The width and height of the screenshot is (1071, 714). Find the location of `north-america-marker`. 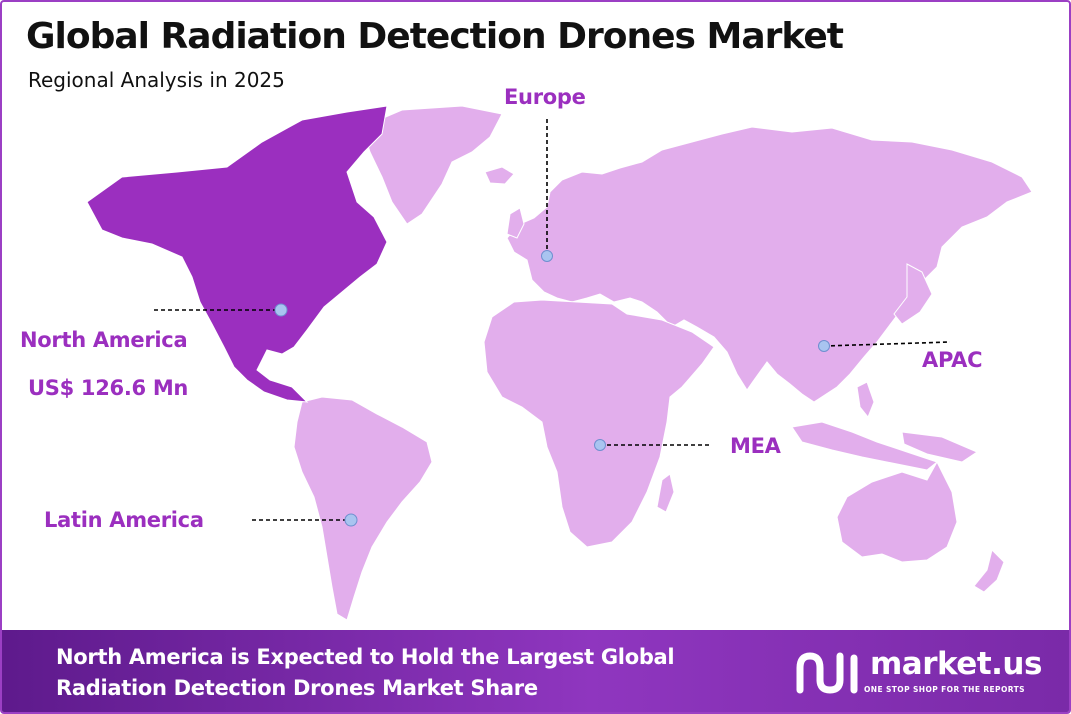

north-america-marker is located at coordinates (281, 310).